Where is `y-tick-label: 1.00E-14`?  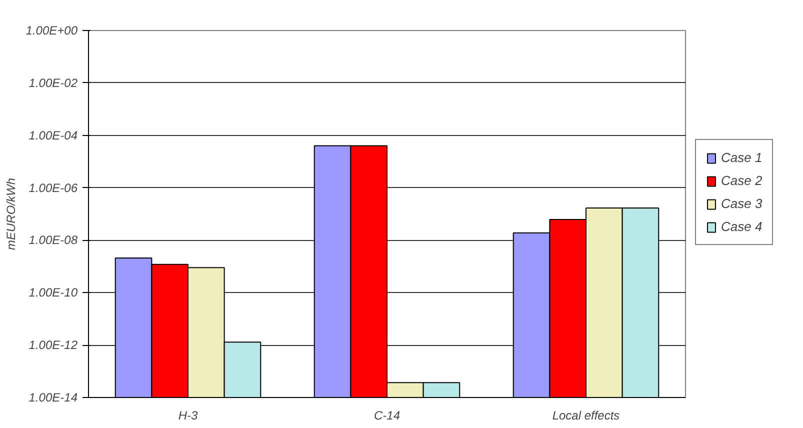 y-tick-label: 1.00E-14 is located at coordinates (53, 397).